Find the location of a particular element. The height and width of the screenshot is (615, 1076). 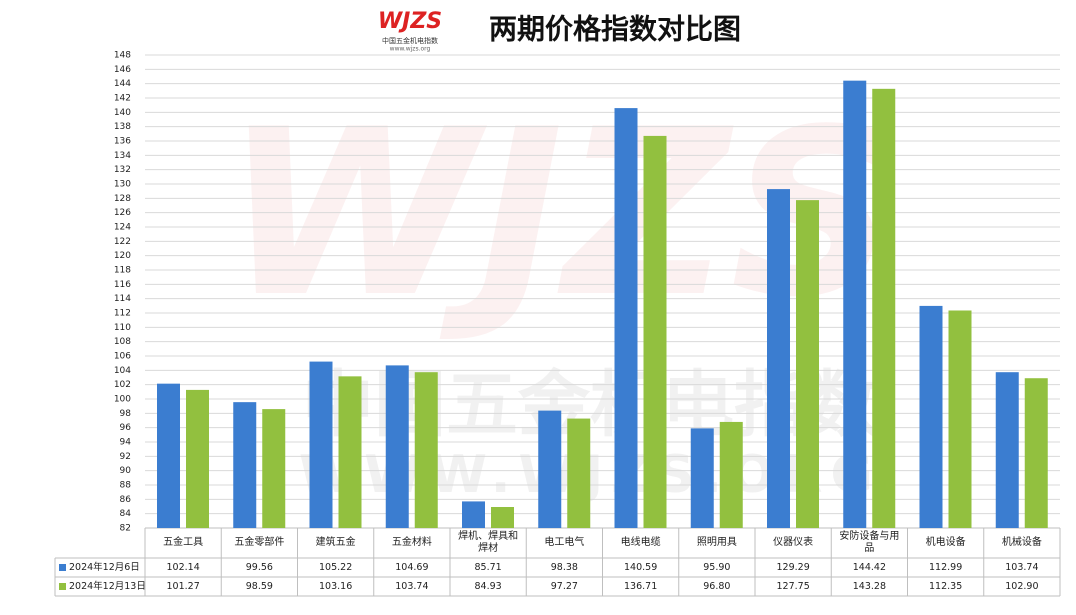

value-label: 96.80 is located at coordinates (716, 586).